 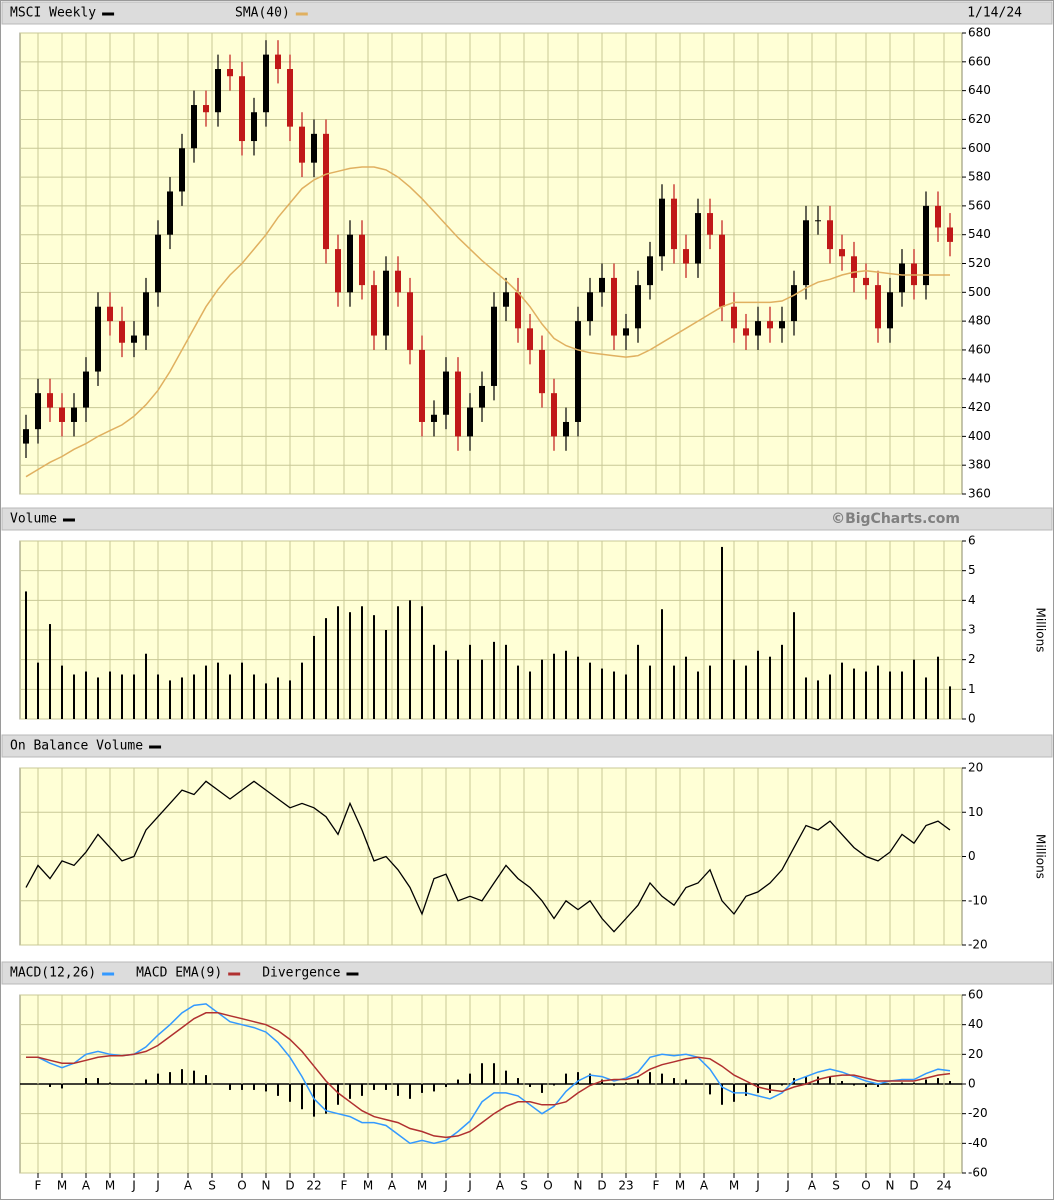 What do you see at coordinates (289, 1186) in the screenshot?
I see `x-tick-label: D` at bounding box center [289, 1186].